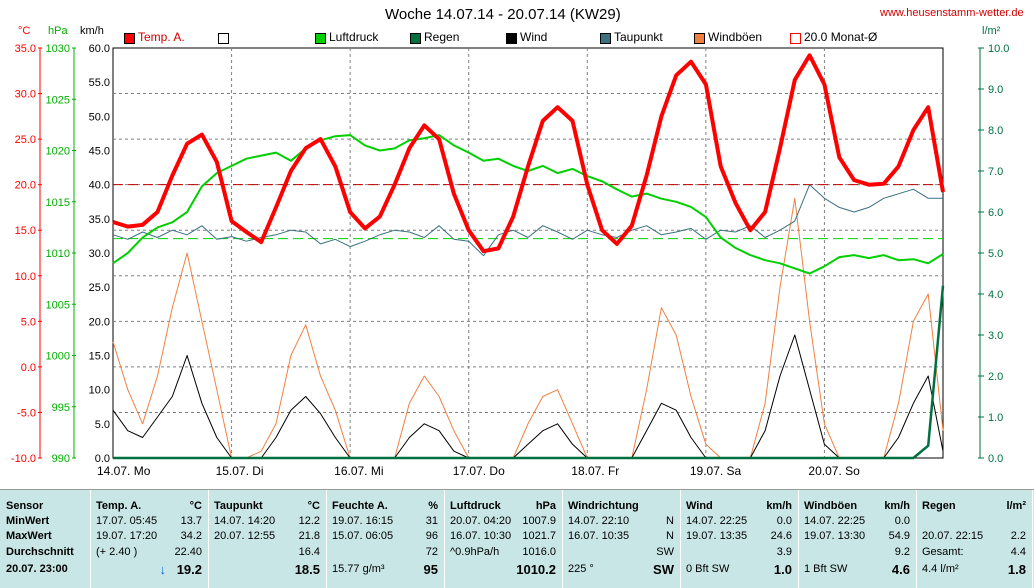 The height and width of the screenshot is (588, 1034). Describe the element at coordinates (433, 506) in the screenshot. I see `column-unit: %` at that location.